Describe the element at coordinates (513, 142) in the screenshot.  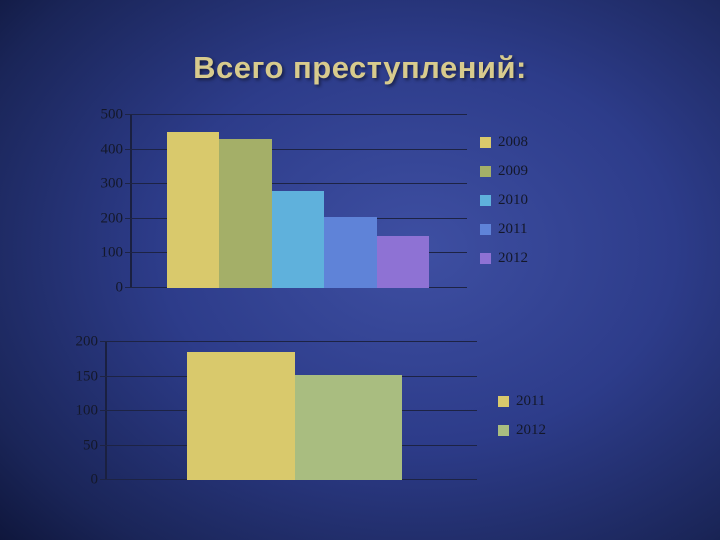
I see `legend-label: 2008` at that location.